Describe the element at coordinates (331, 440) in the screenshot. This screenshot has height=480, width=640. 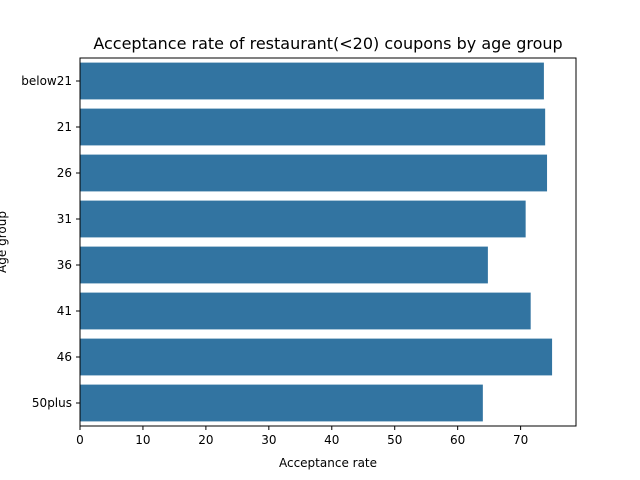
I see `x-tick-label: 40` at that location.